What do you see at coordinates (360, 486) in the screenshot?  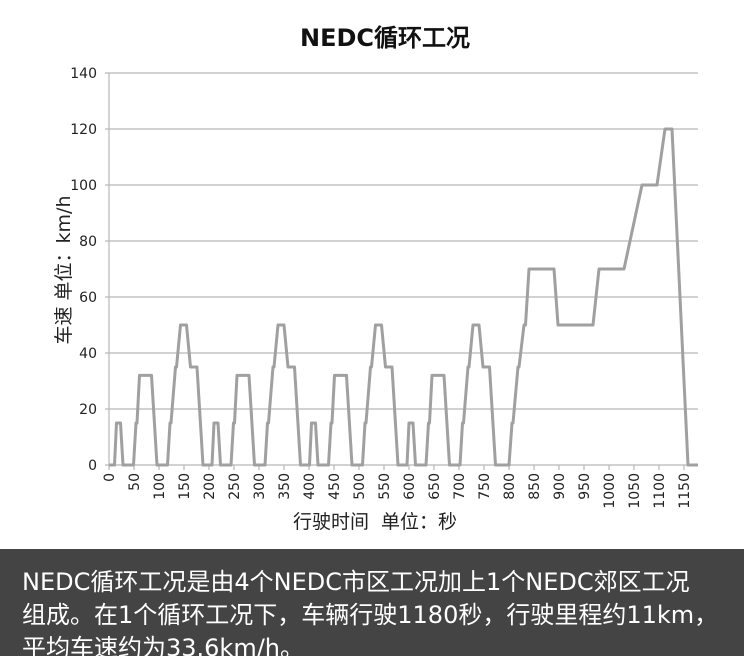 I see `x-tick-label: 500` at bounding box center [360, 486].